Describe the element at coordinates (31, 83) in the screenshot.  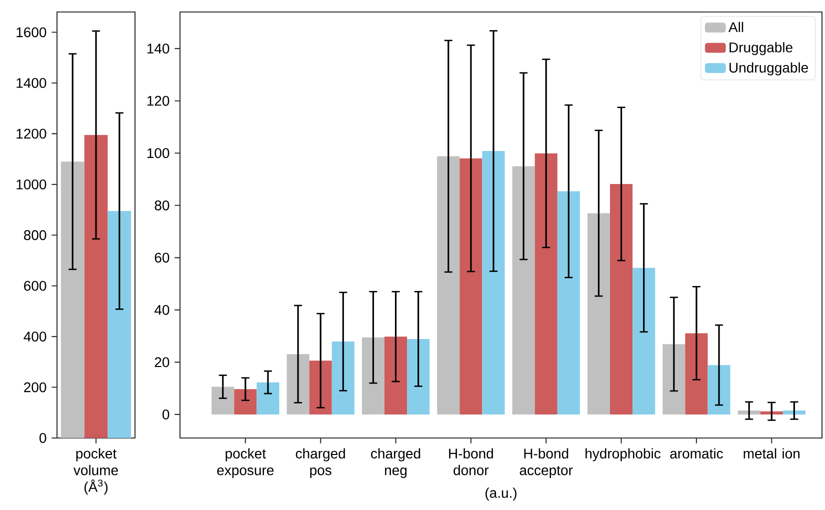
I see `y-tick-label: 1400` at that location.